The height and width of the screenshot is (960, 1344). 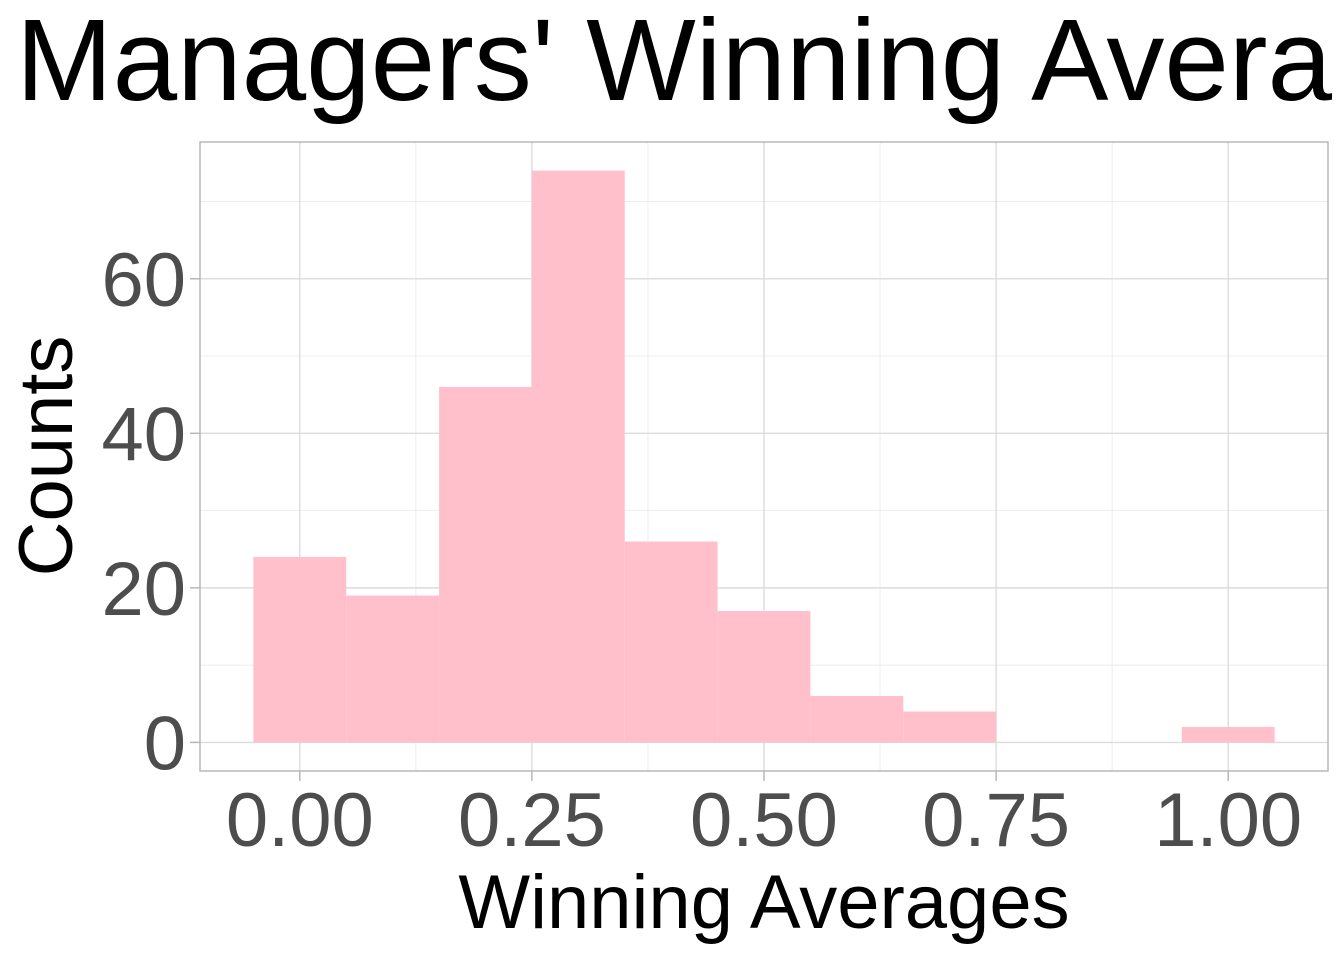 What do you see at coordinates (46, 456) in the screenshot?
I see `y-axis-title: Counts` at bounding box center [46, 456].